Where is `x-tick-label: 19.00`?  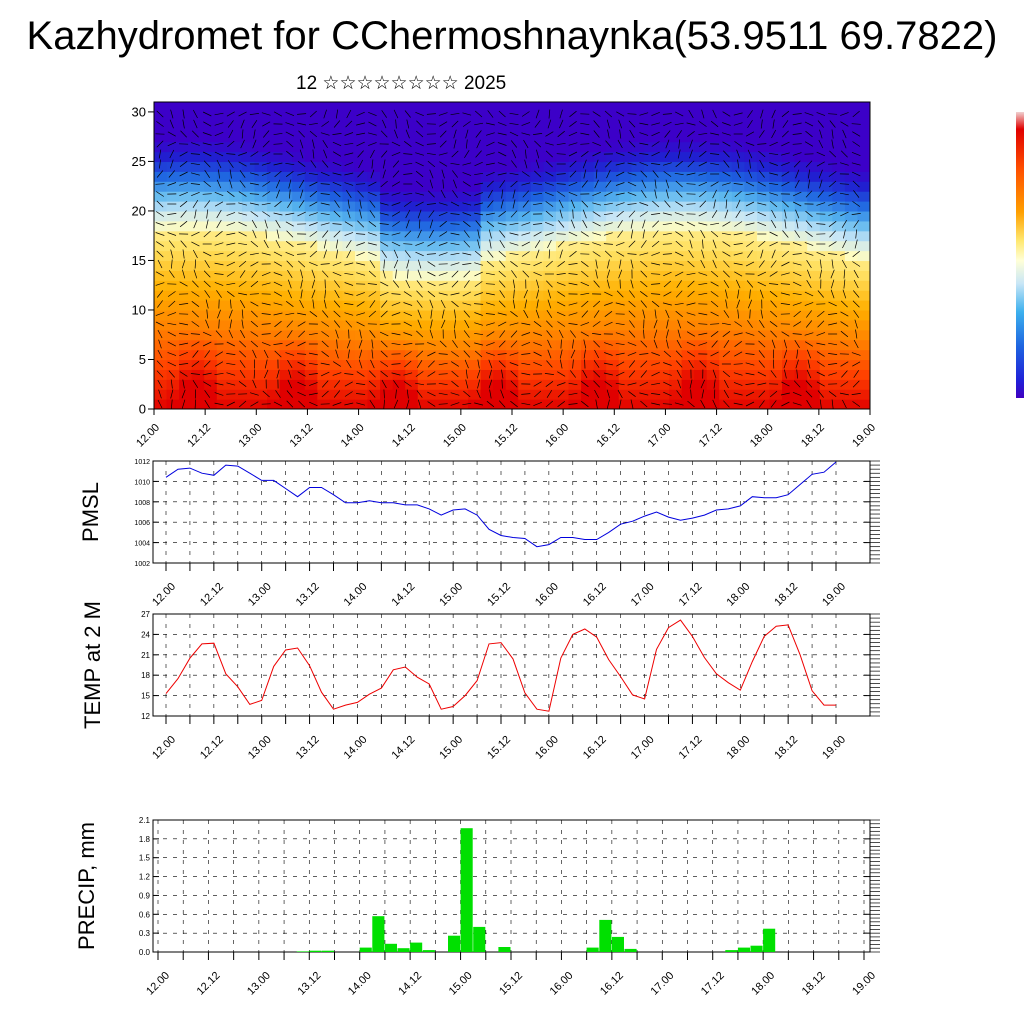 x-tick-label: 19.00 is located at coordinates (864, 436).